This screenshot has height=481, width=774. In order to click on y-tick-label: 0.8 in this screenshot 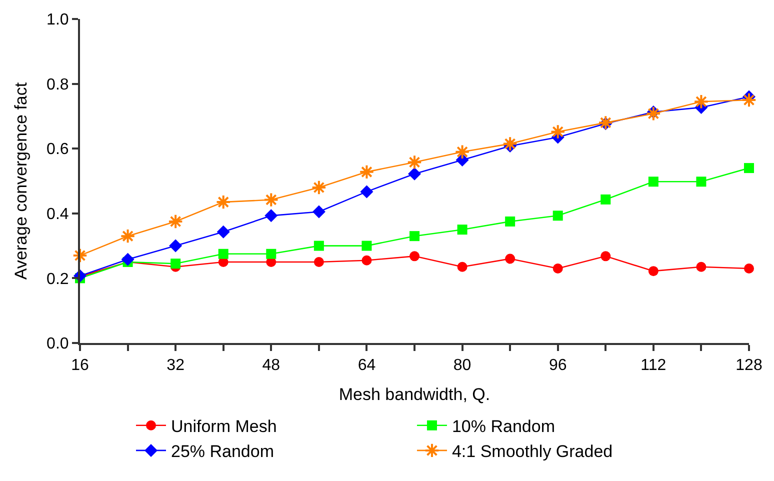, I will do `click(57, 85)`.